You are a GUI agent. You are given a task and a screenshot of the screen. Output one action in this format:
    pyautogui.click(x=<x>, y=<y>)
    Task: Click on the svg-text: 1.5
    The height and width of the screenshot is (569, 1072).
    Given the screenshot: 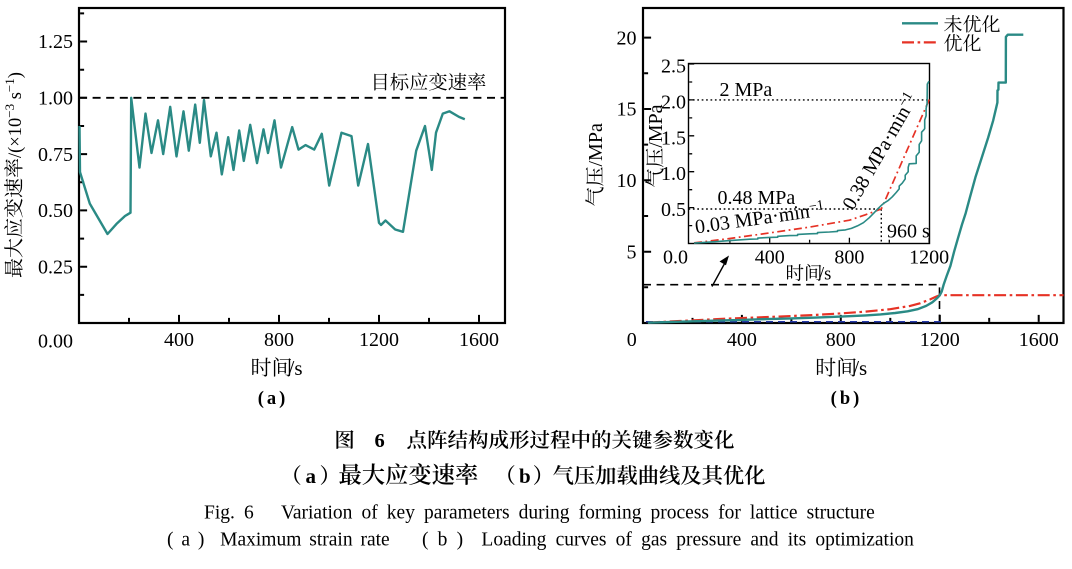 What is the action you would take?
    pyautogui.click(x=673, y=138)
    